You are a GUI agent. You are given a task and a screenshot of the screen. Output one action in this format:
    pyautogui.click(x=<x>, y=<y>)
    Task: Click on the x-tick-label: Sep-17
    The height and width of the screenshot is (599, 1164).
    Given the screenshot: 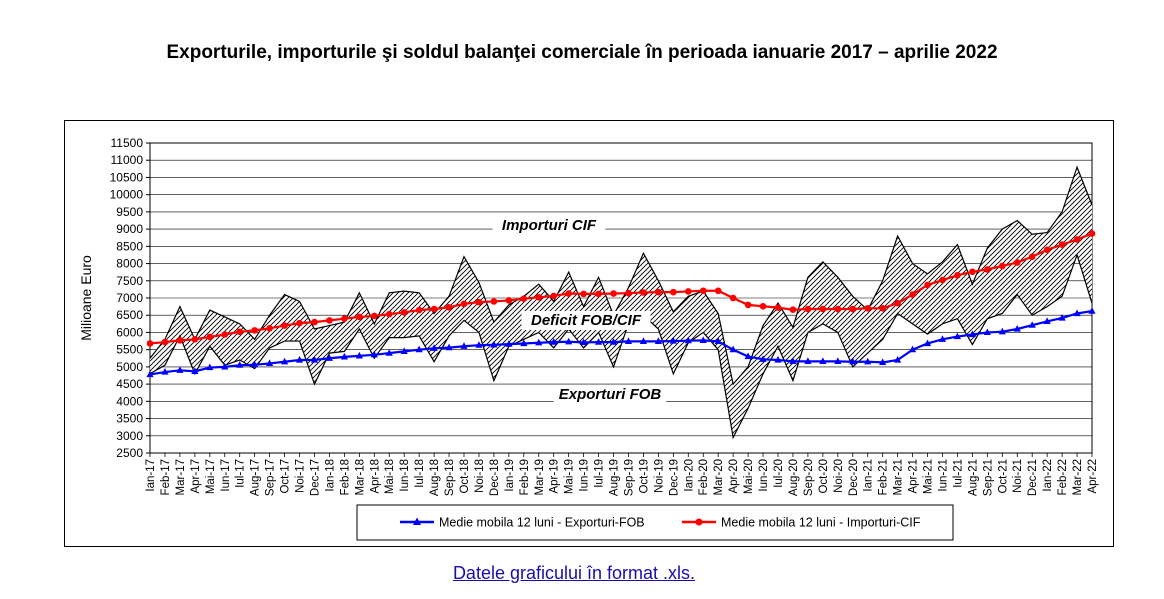 What is the action you would take?
    pyautogui.click(x=271, y=477)
    